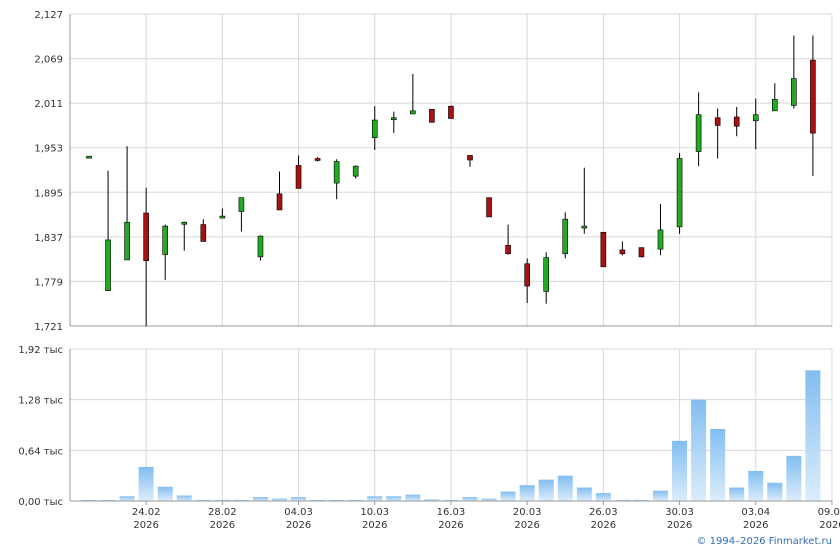 The height and width of the screenshot is (554, 840). What do you see at coordinates (48, 238) in the screenshot?
I see `price-tick-label: 1,837` at bounding box center [48, 238].